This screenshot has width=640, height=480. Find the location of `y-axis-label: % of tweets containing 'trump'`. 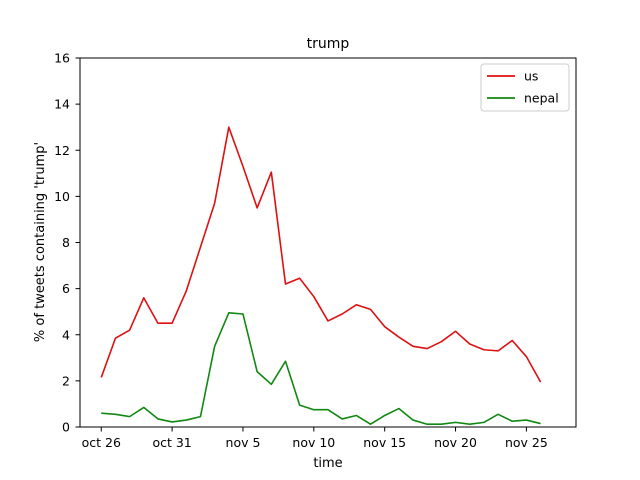

y-axis-label: % of tweets containing 'trump' is located at coordinates (40, 242).